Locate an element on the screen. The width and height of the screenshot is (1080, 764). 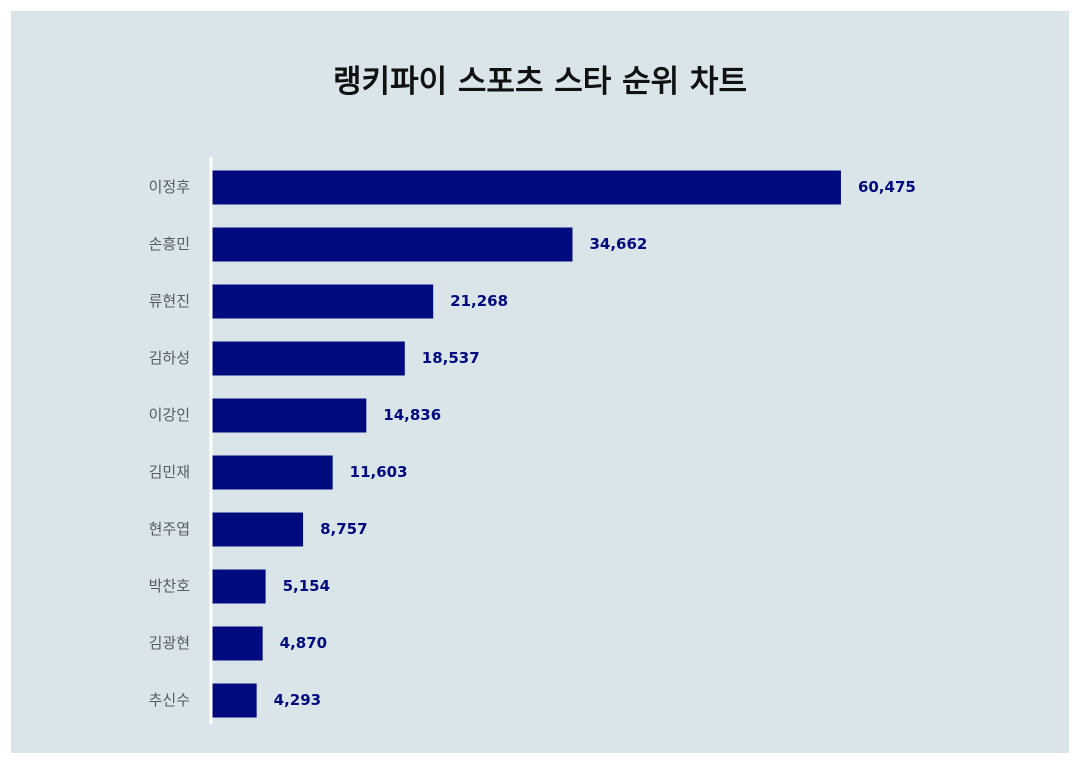
value-label: 11,603 is located at coordinates (379, 472).